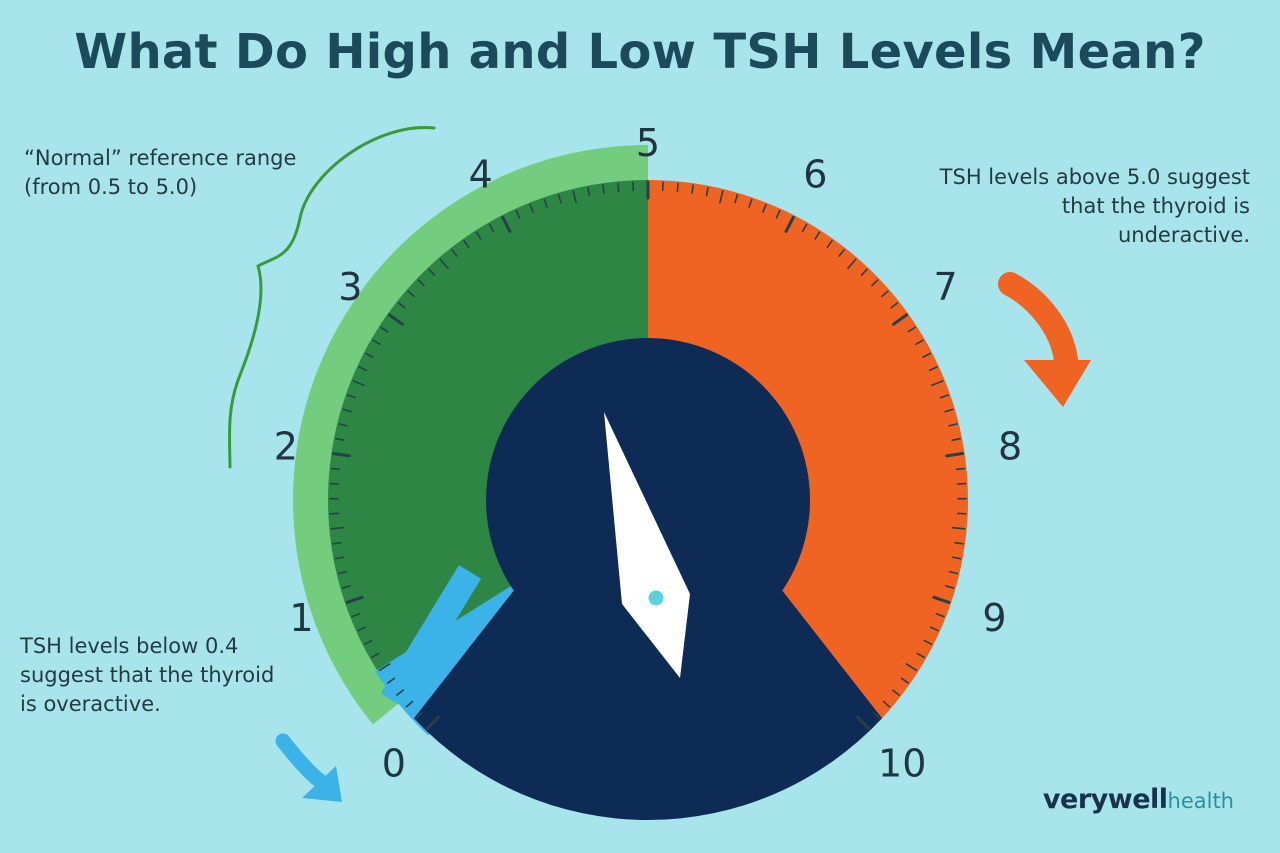 The image size is (1280, 853). What do you see at coordinates (431, 636) in the screenshot?
I see `low-marker` at bounding box center [431, 636].